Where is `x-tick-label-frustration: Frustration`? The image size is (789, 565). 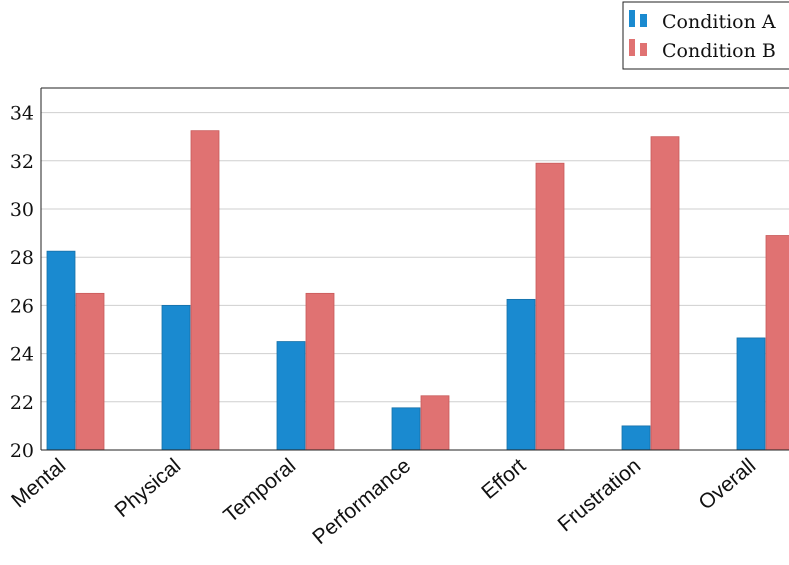 x-tick-label-frustration: Frustration is located at coordinates (600, 495).